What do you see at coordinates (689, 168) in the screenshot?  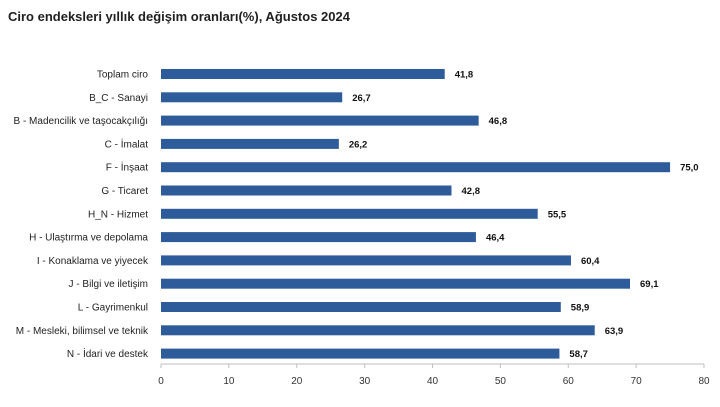 I see `value-label: 75,0` at bounding box center [689, 168].